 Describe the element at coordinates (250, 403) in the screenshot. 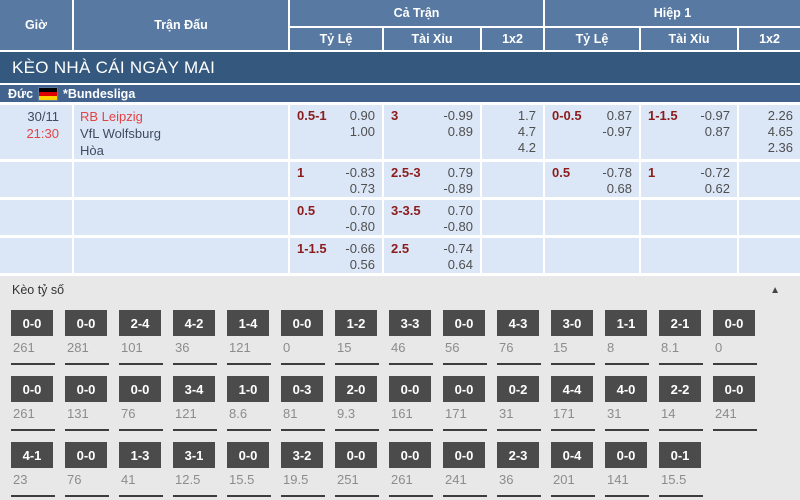

I see `score-cell: 1-0 8.6` at that location.